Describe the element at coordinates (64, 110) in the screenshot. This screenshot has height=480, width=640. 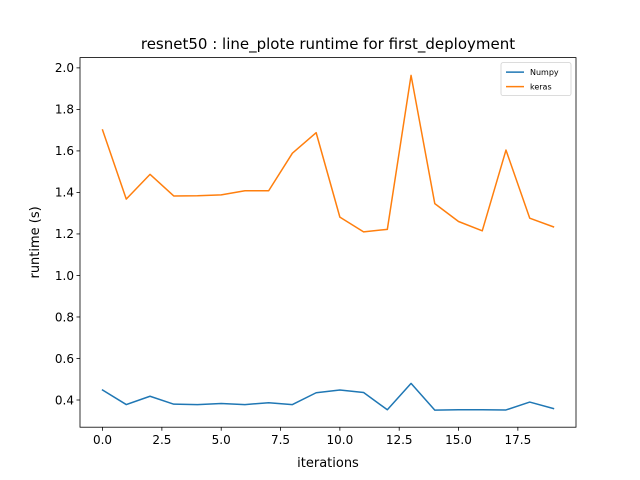
I see `y-tick-label: 1.8` at that location.